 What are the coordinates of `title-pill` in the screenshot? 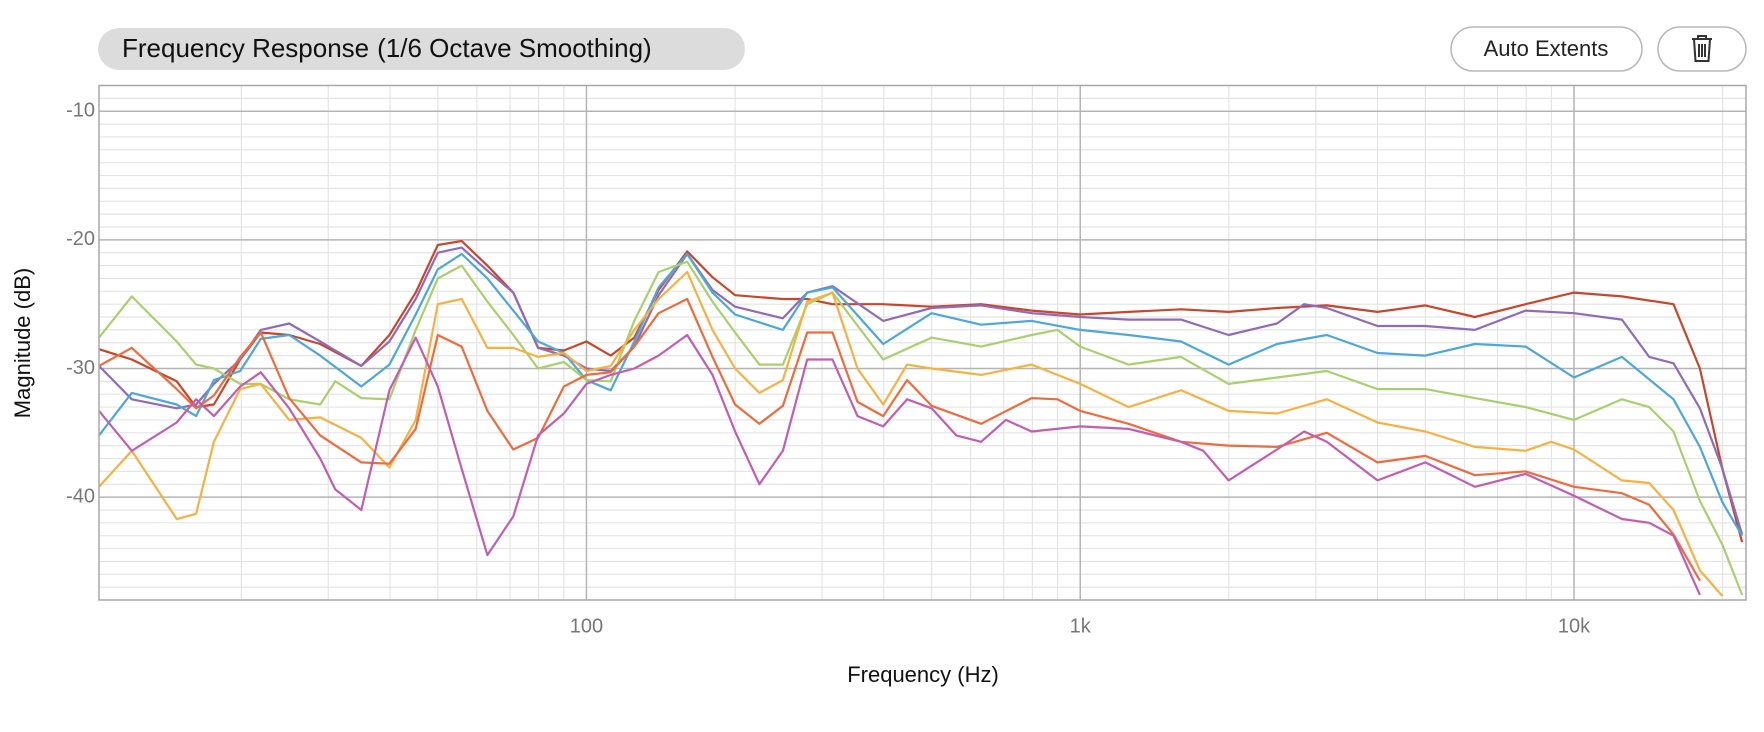 It's located at (421, 49).